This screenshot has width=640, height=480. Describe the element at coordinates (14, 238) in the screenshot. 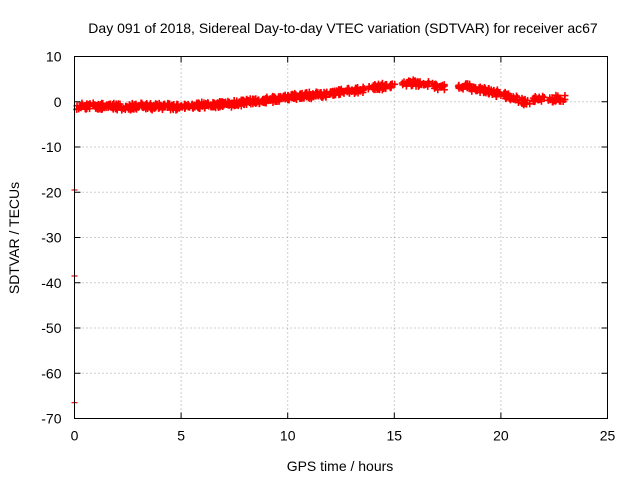

I see `y-axis-label: SDTVAR / TECUs` at that location.